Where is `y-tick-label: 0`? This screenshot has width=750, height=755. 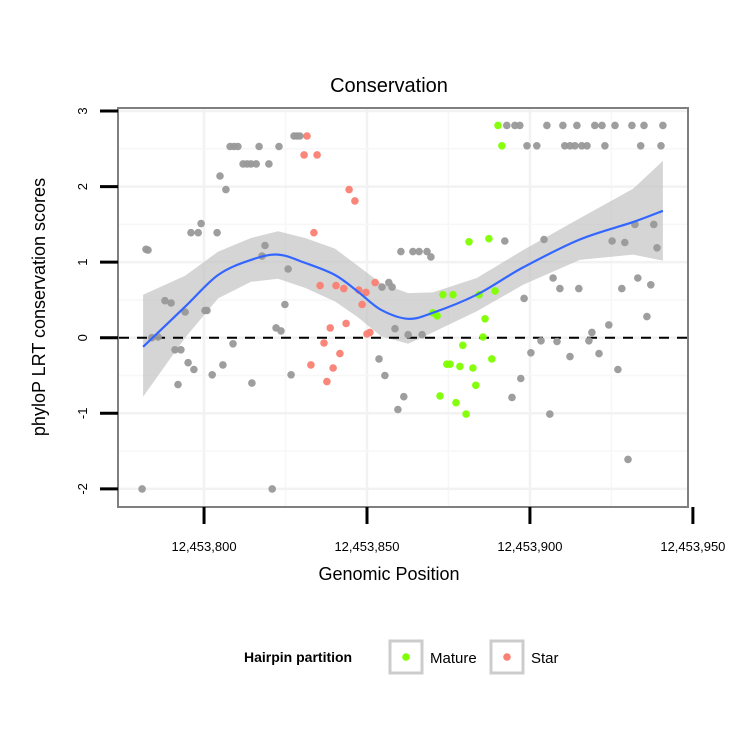 y-tick-label: 0 is located at coordinates (82, 337).